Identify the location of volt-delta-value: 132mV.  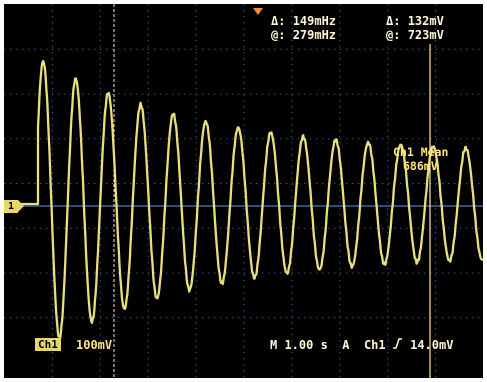
(425, 21).